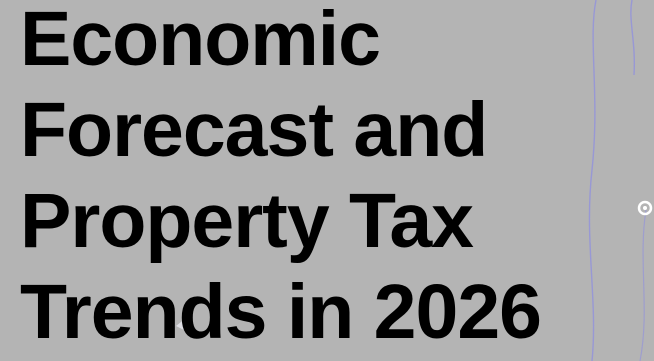  What do you see at coordinates (643, 285) in the screenshot?
I see `decor-curve-lower` at bounding box center [643, 285].